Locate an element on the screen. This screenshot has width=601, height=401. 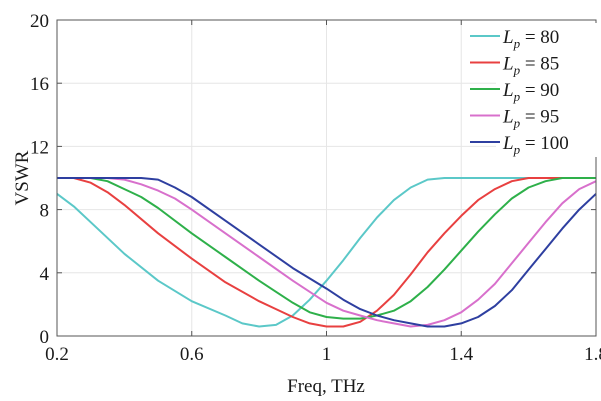
legend-label-80: Lp = 80 is located at coordinates (530, 39).